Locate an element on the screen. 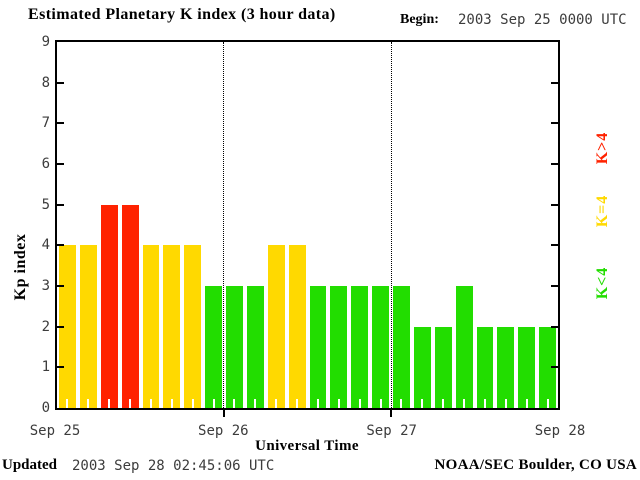 The image size is (640, 480). y-axis-tick-label: 0 is located at coordinates (45, 408).